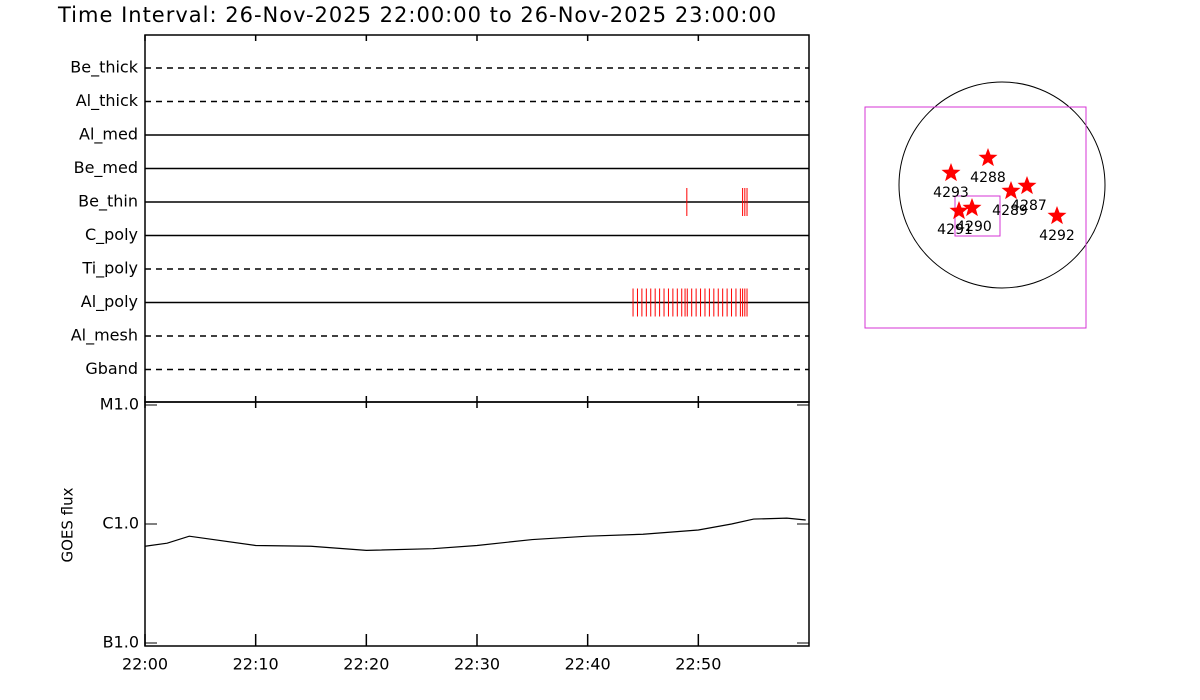 Image resolution: width=1200 pixels, height=700 pixels. Describe the element at coordinates (477, 664) in the screenshot. I see `x-tick-label: 22:30` at that location.